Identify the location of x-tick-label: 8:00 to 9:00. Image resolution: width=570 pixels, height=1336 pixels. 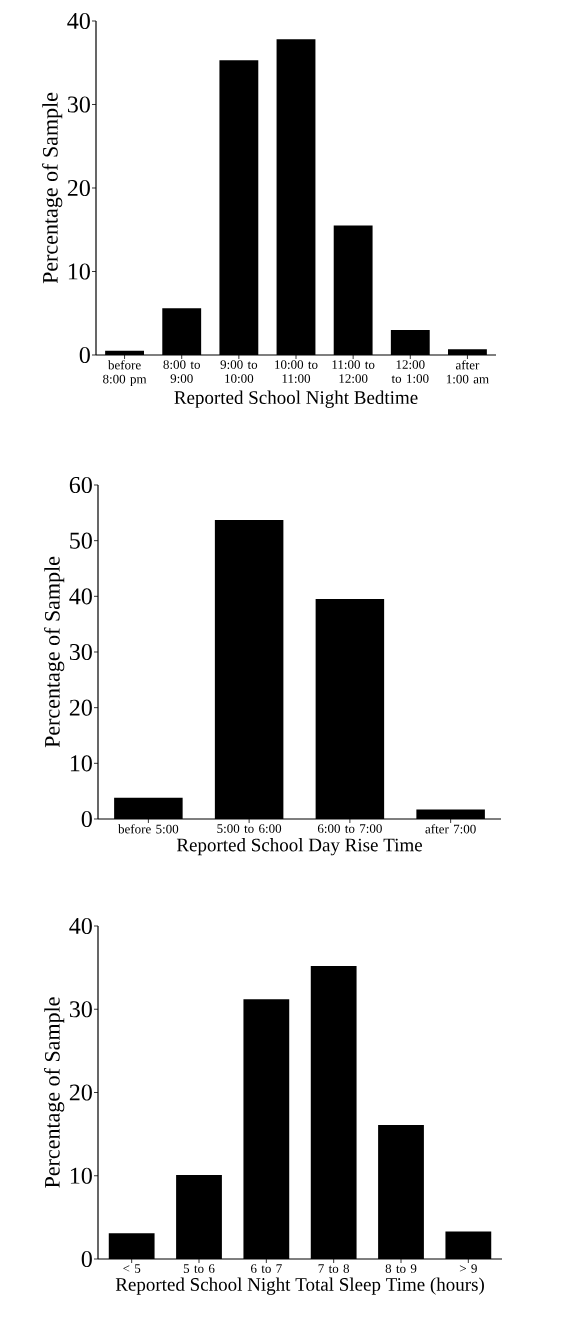
(181, 372).